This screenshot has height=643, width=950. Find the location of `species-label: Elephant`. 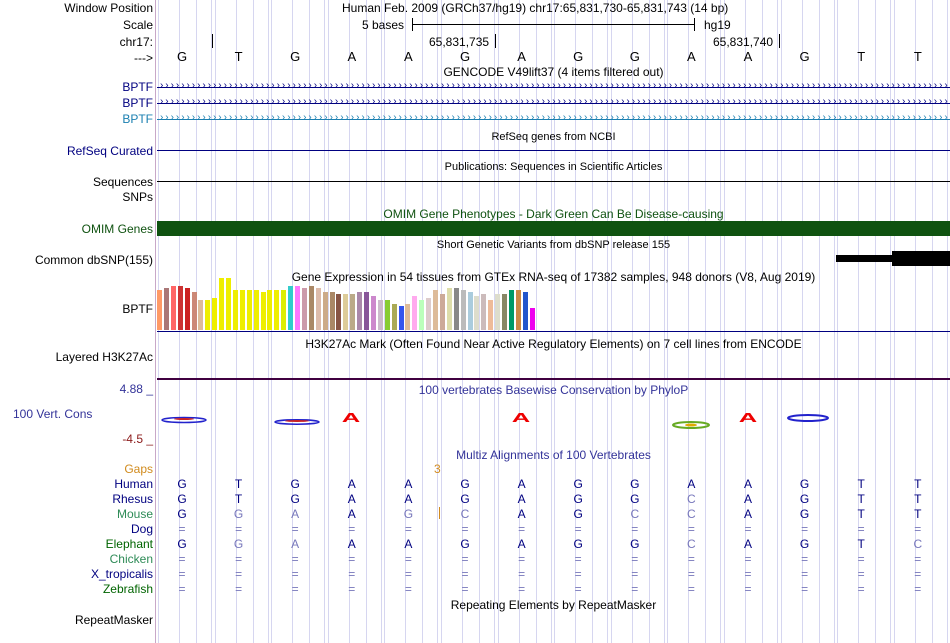

species-label: Elephant is located at coordinates (129, 544).